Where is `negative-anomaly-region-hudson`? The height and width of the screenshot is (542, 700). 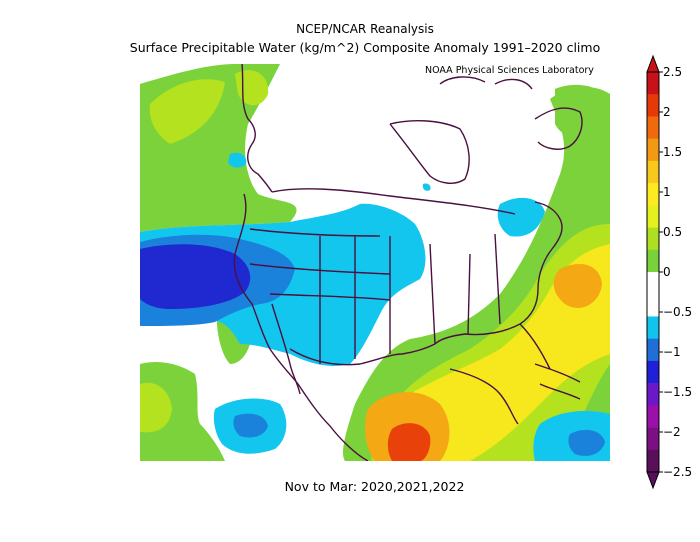 negative-anomaly-region-hudson is located at coordinates (426, 187).